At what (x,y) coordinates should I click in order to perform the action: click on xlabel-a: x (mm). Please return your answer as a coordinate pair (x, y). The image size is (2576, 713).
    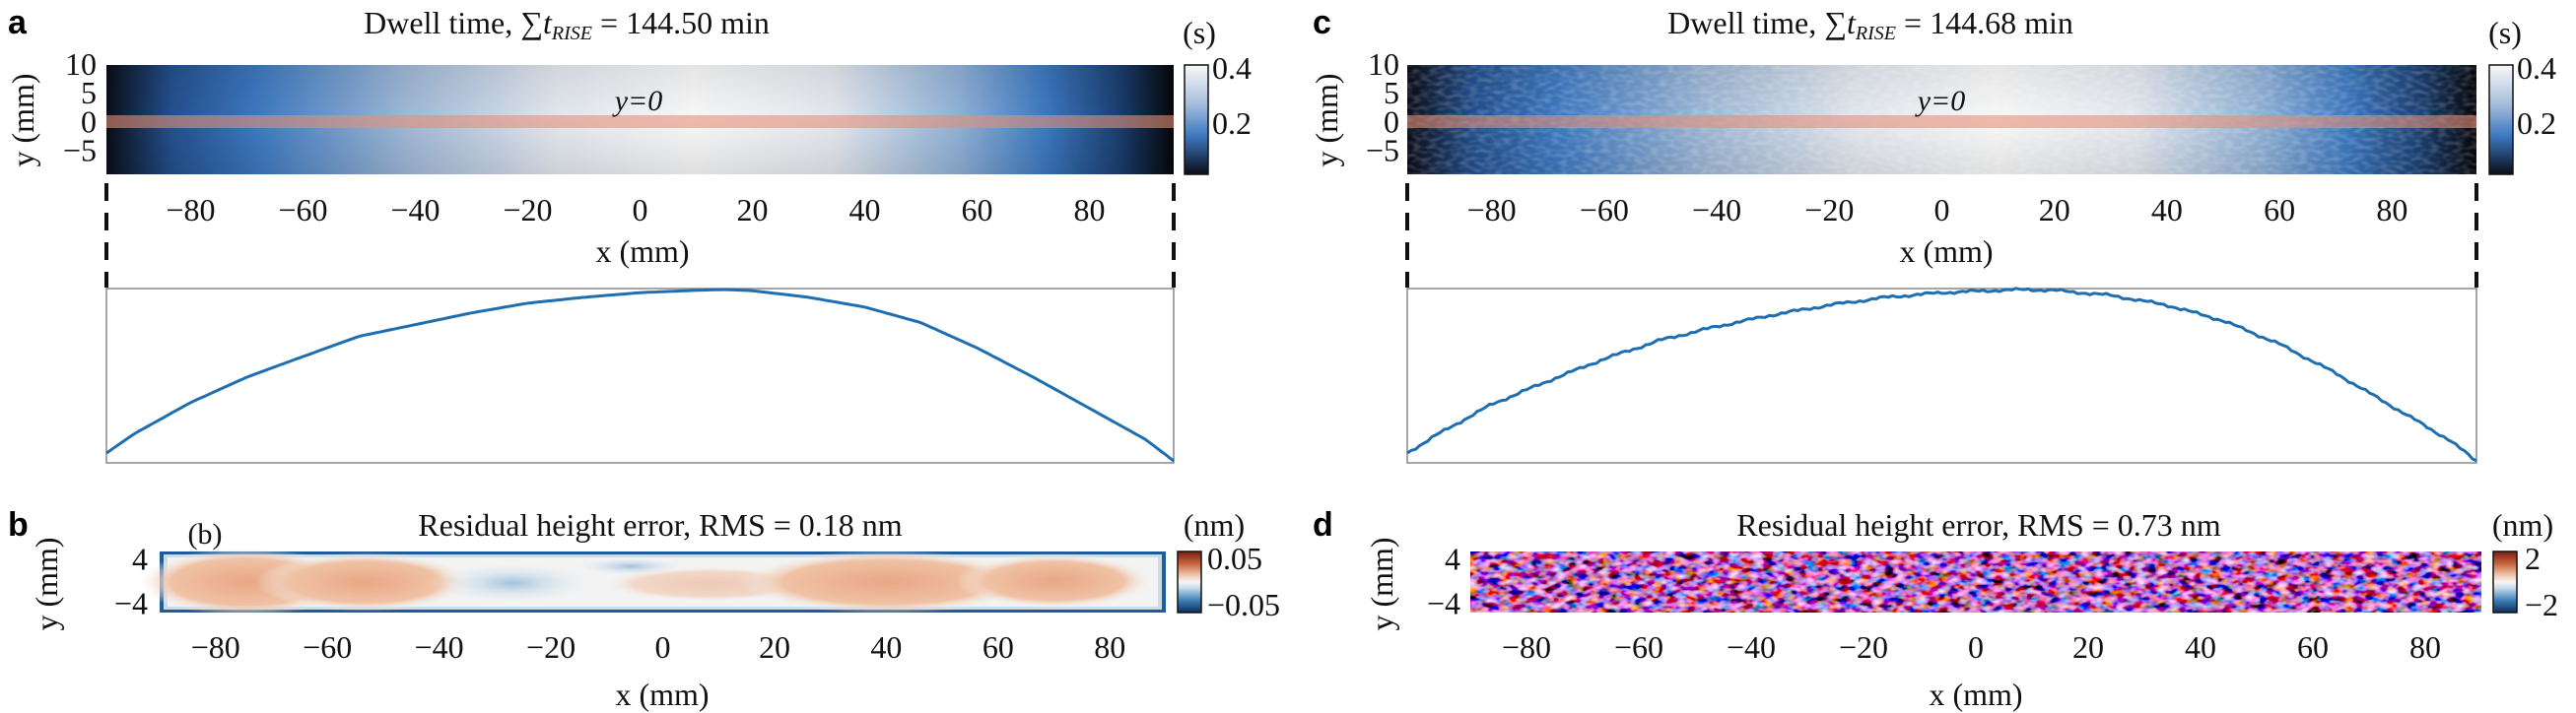
    Looking at the image, I should click on (642, 251).